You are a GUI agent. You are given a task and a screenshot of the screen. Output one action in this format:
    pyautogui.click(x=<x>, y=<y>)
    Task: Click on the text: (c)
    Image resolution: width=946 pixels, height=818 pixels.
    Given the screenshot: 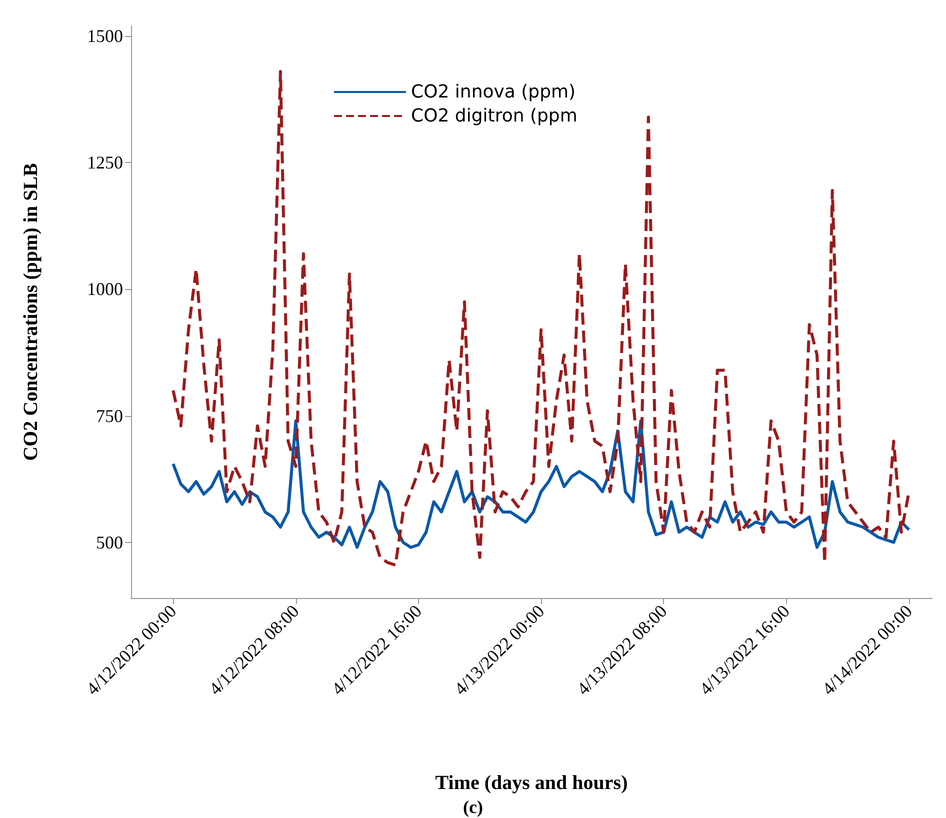 What is the action you would take?
    pyautogui.click(x=473, y=807)
    